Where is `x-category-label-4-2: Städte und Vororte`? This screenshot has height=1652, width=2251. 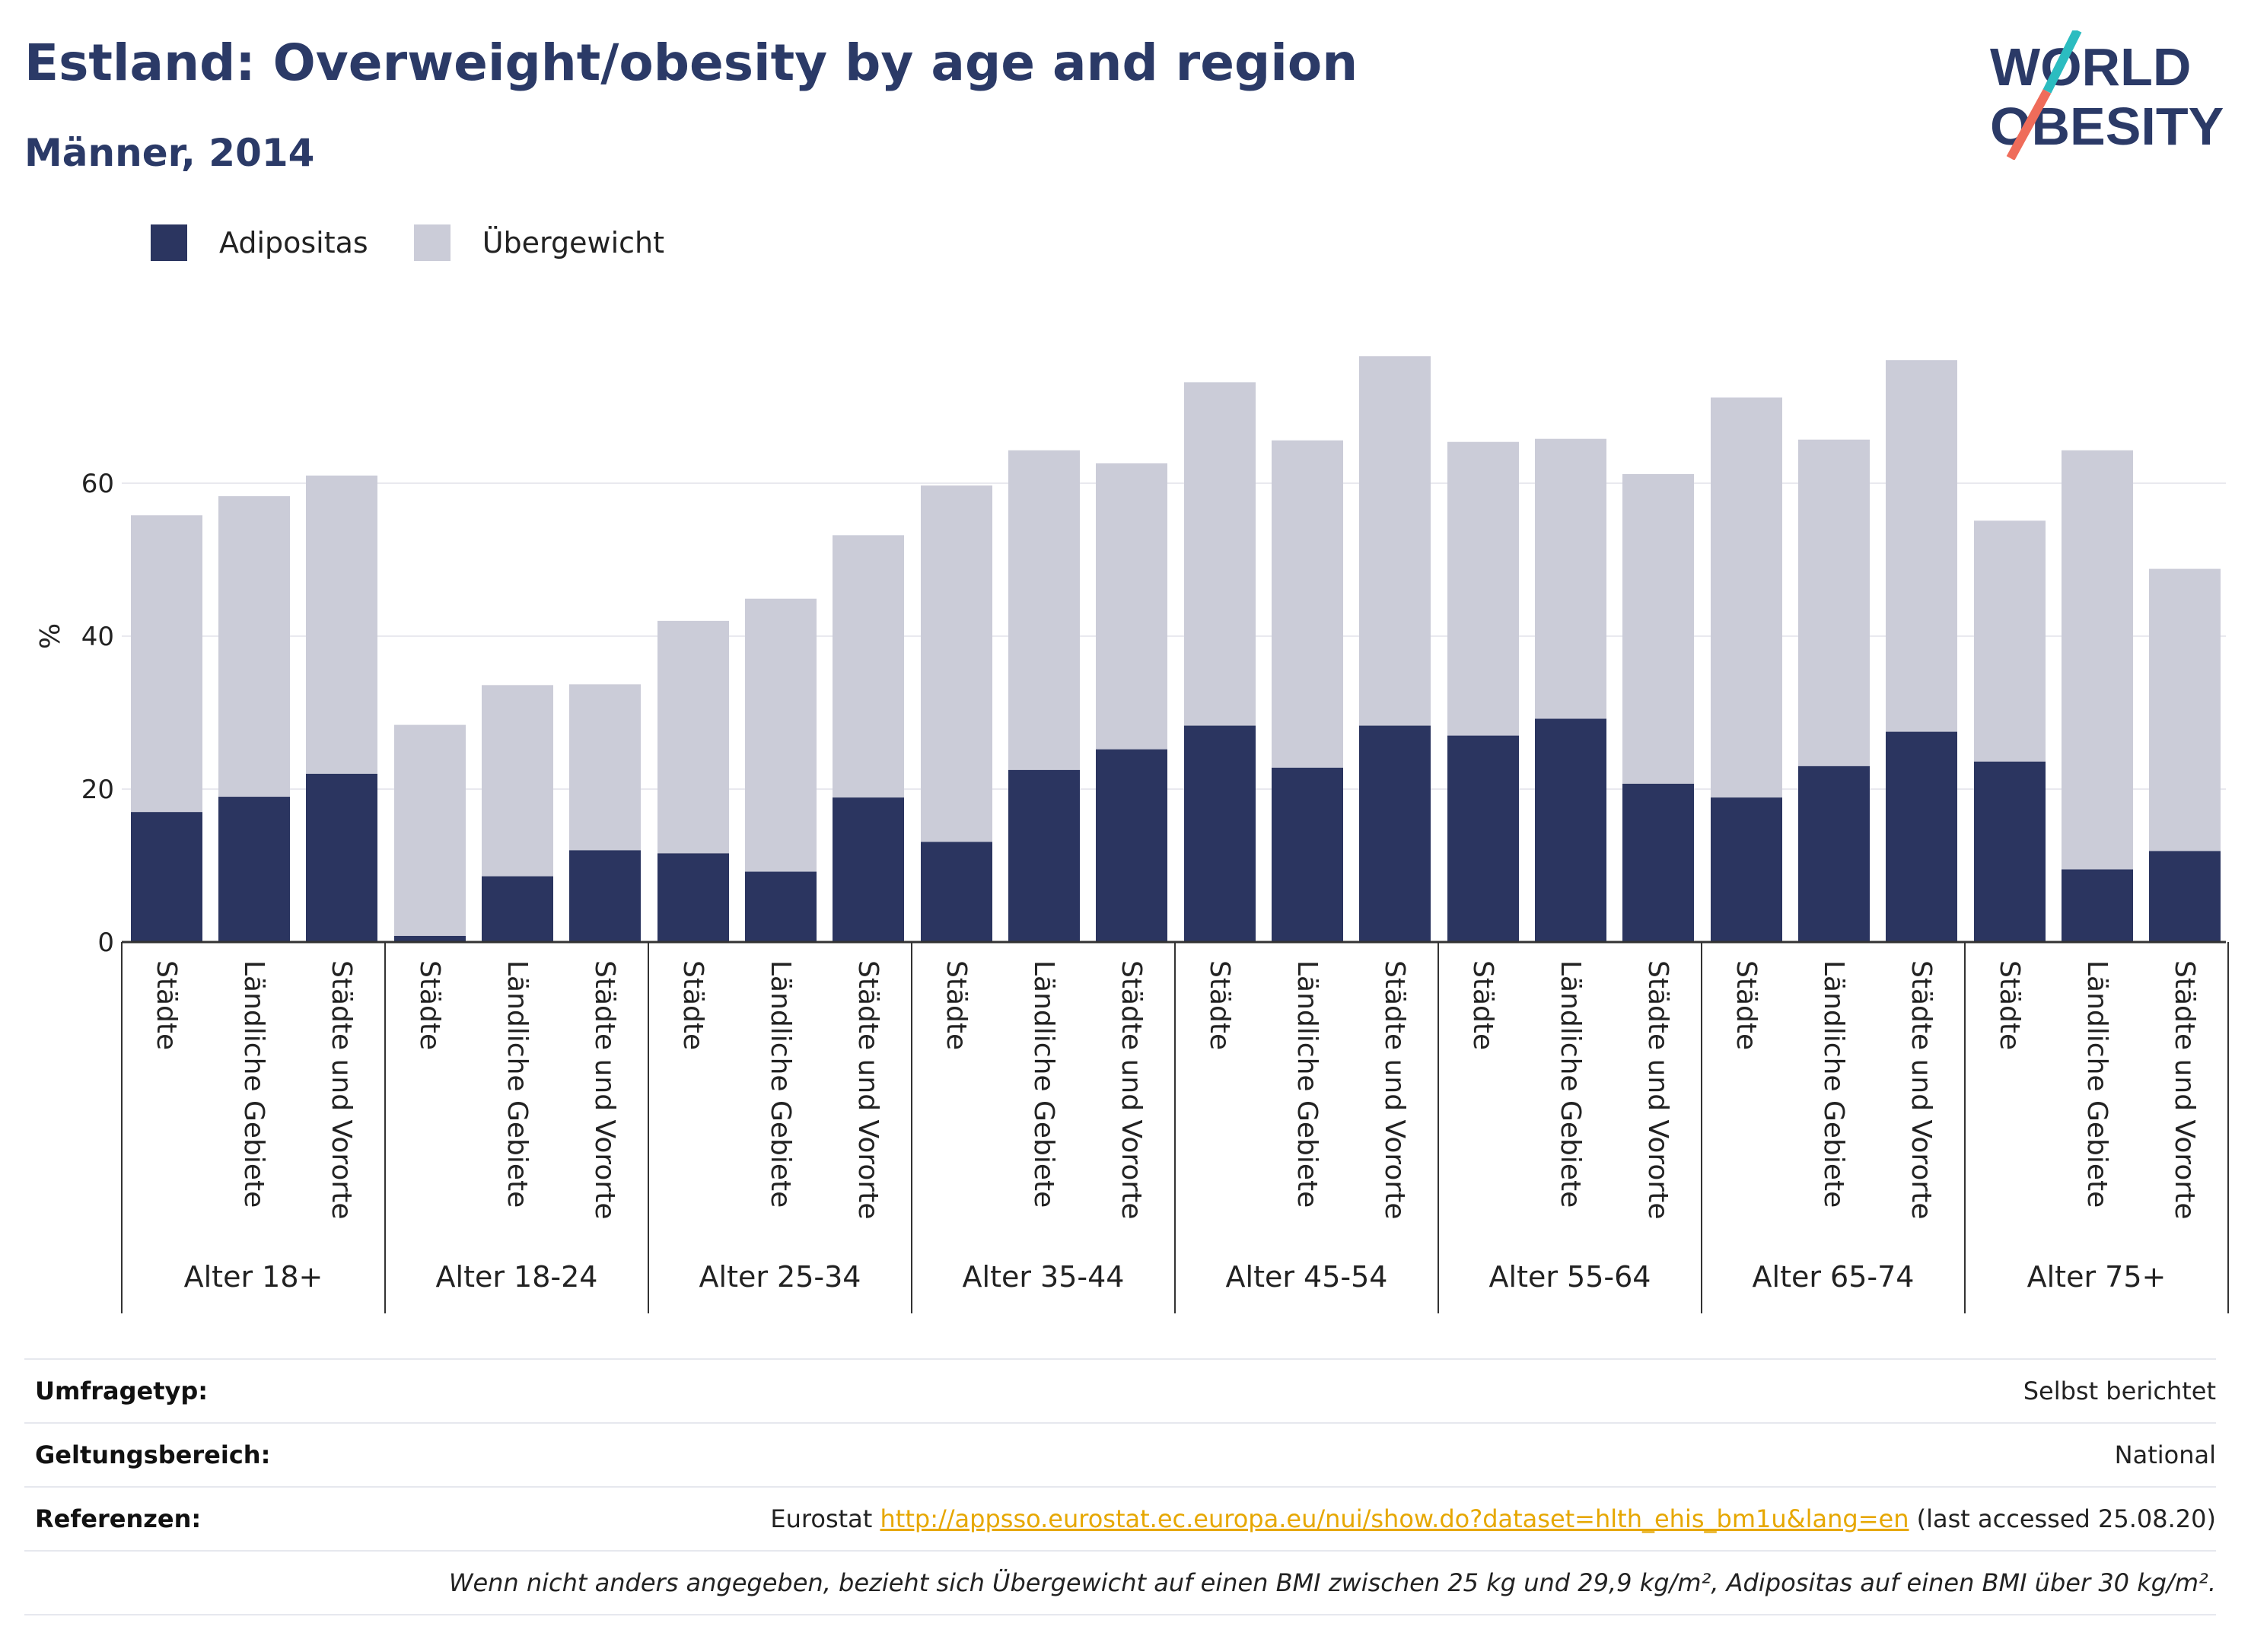 x-category-label-4-2: Städte und Vororte is located at coordinates (1394, 1089).